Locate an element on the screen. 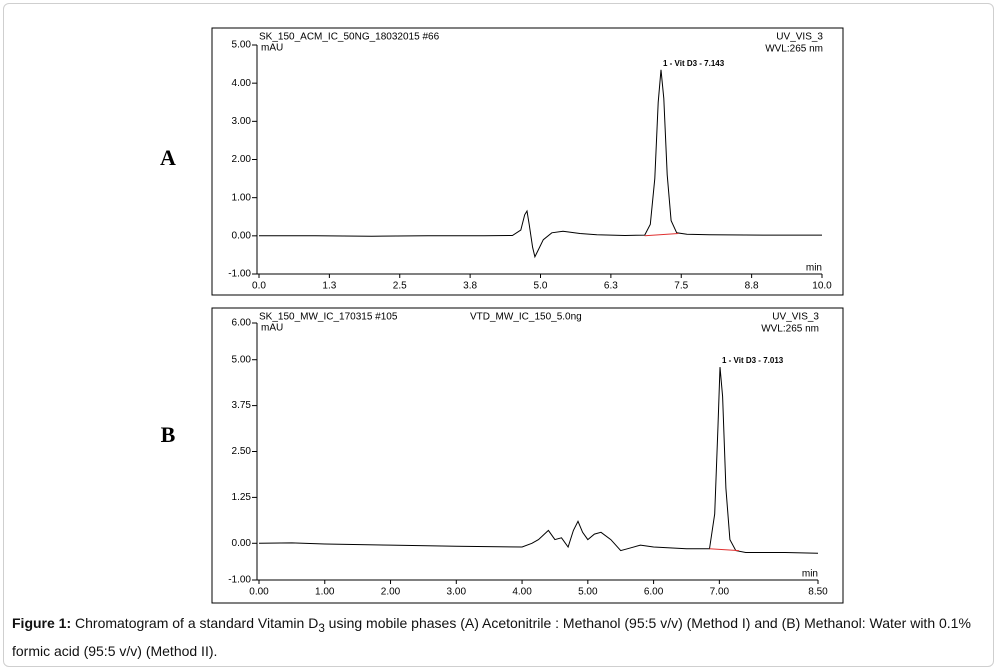 The image size is (999, 672). y-tick-label: 1.25 is located at coordinates (242, 497).